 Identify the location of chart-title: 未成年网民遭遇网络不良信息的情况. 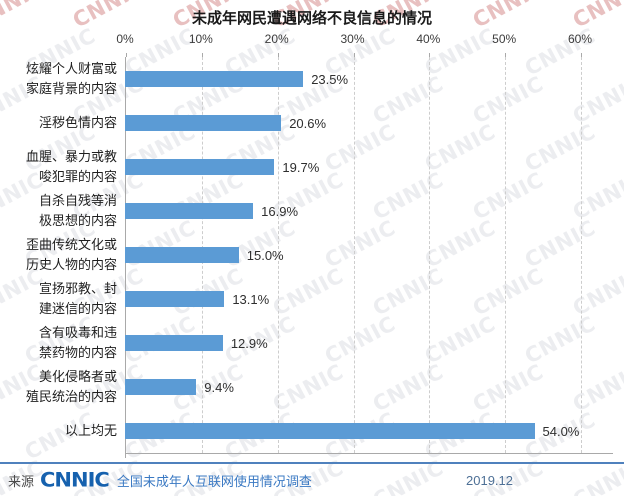
(311, 18).